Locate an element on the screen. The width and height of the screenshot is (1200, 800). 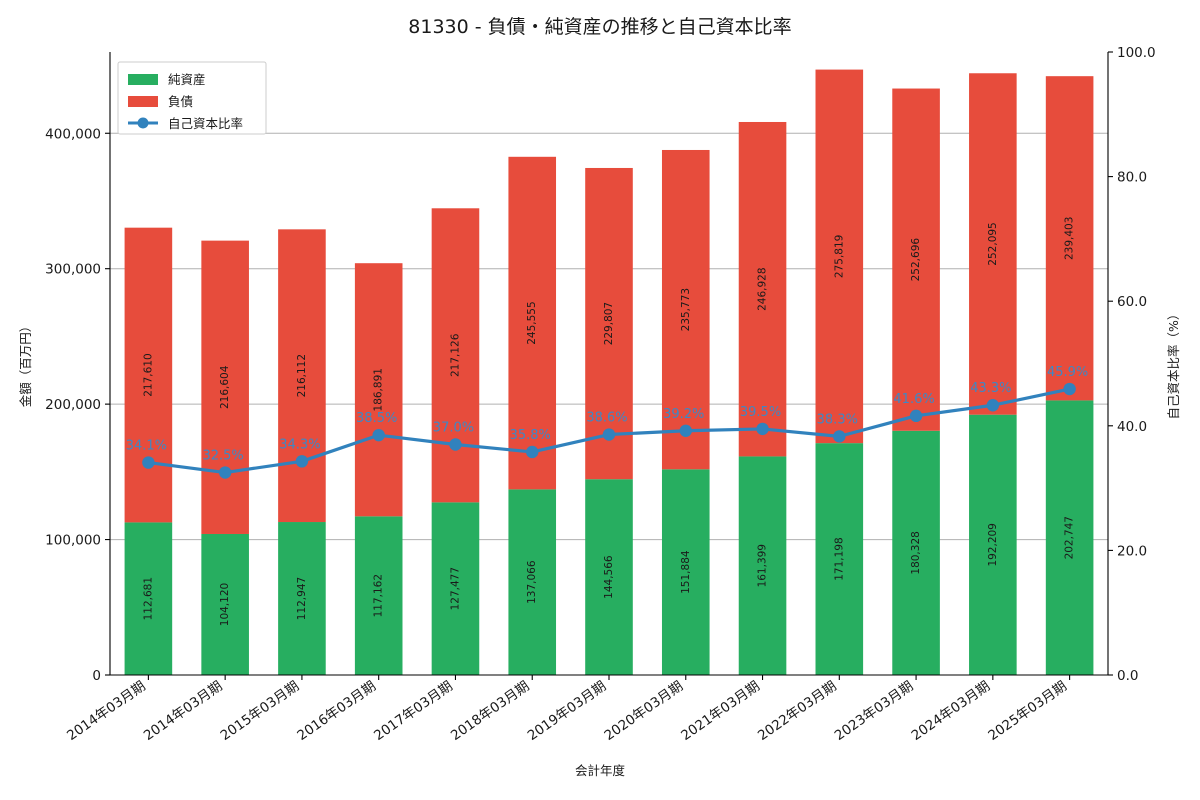
y-axis-title: 金額（百万円） is located at coordinates (25, 364).